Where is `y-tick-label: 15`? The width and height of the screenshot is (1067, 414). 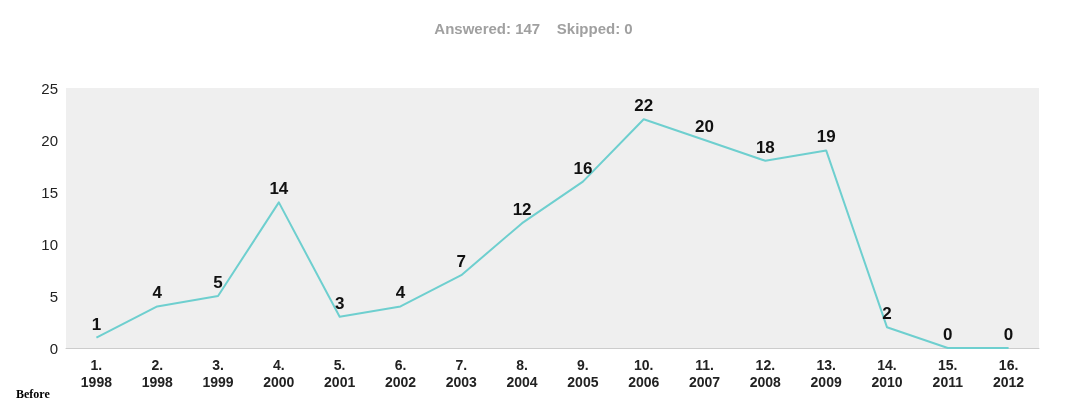
y-tick-label: 15 is located at coordinates (49, 192).